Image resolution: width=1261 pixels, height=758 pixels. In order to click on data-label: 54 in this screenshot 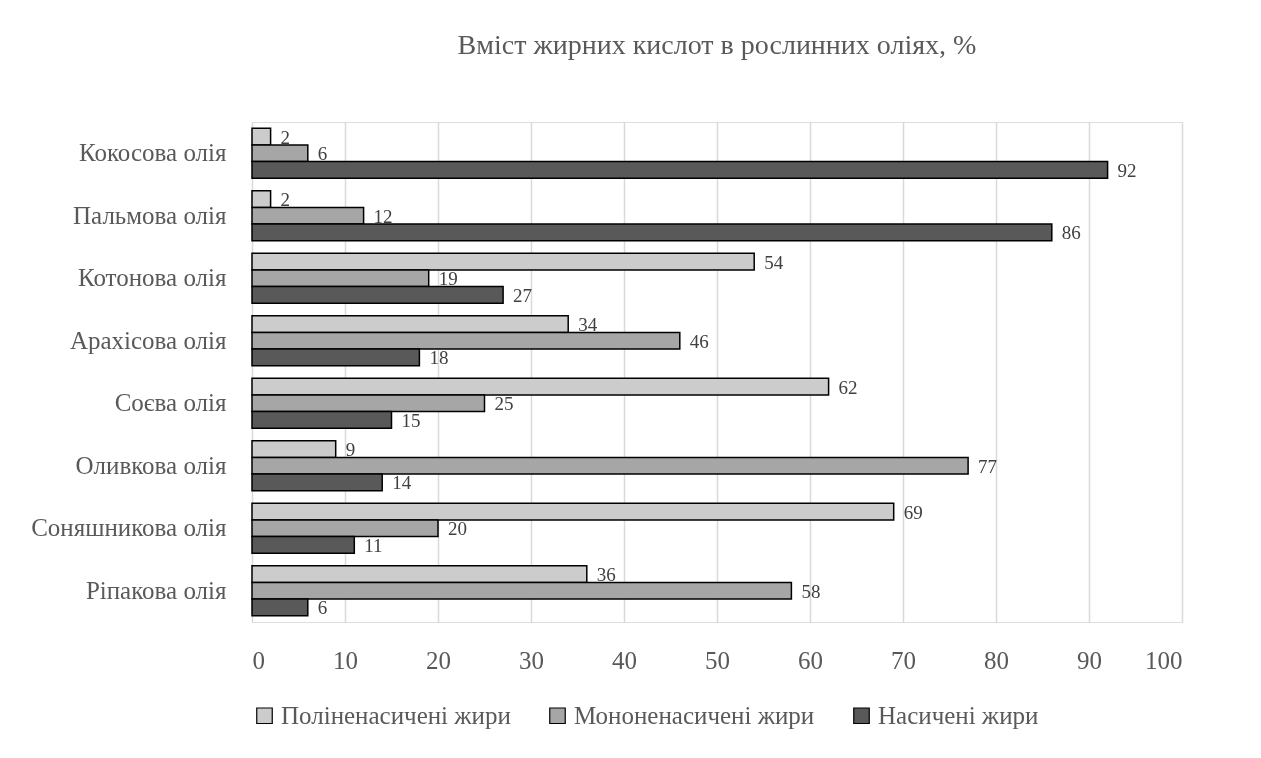, I will do `click(774, 262)`.